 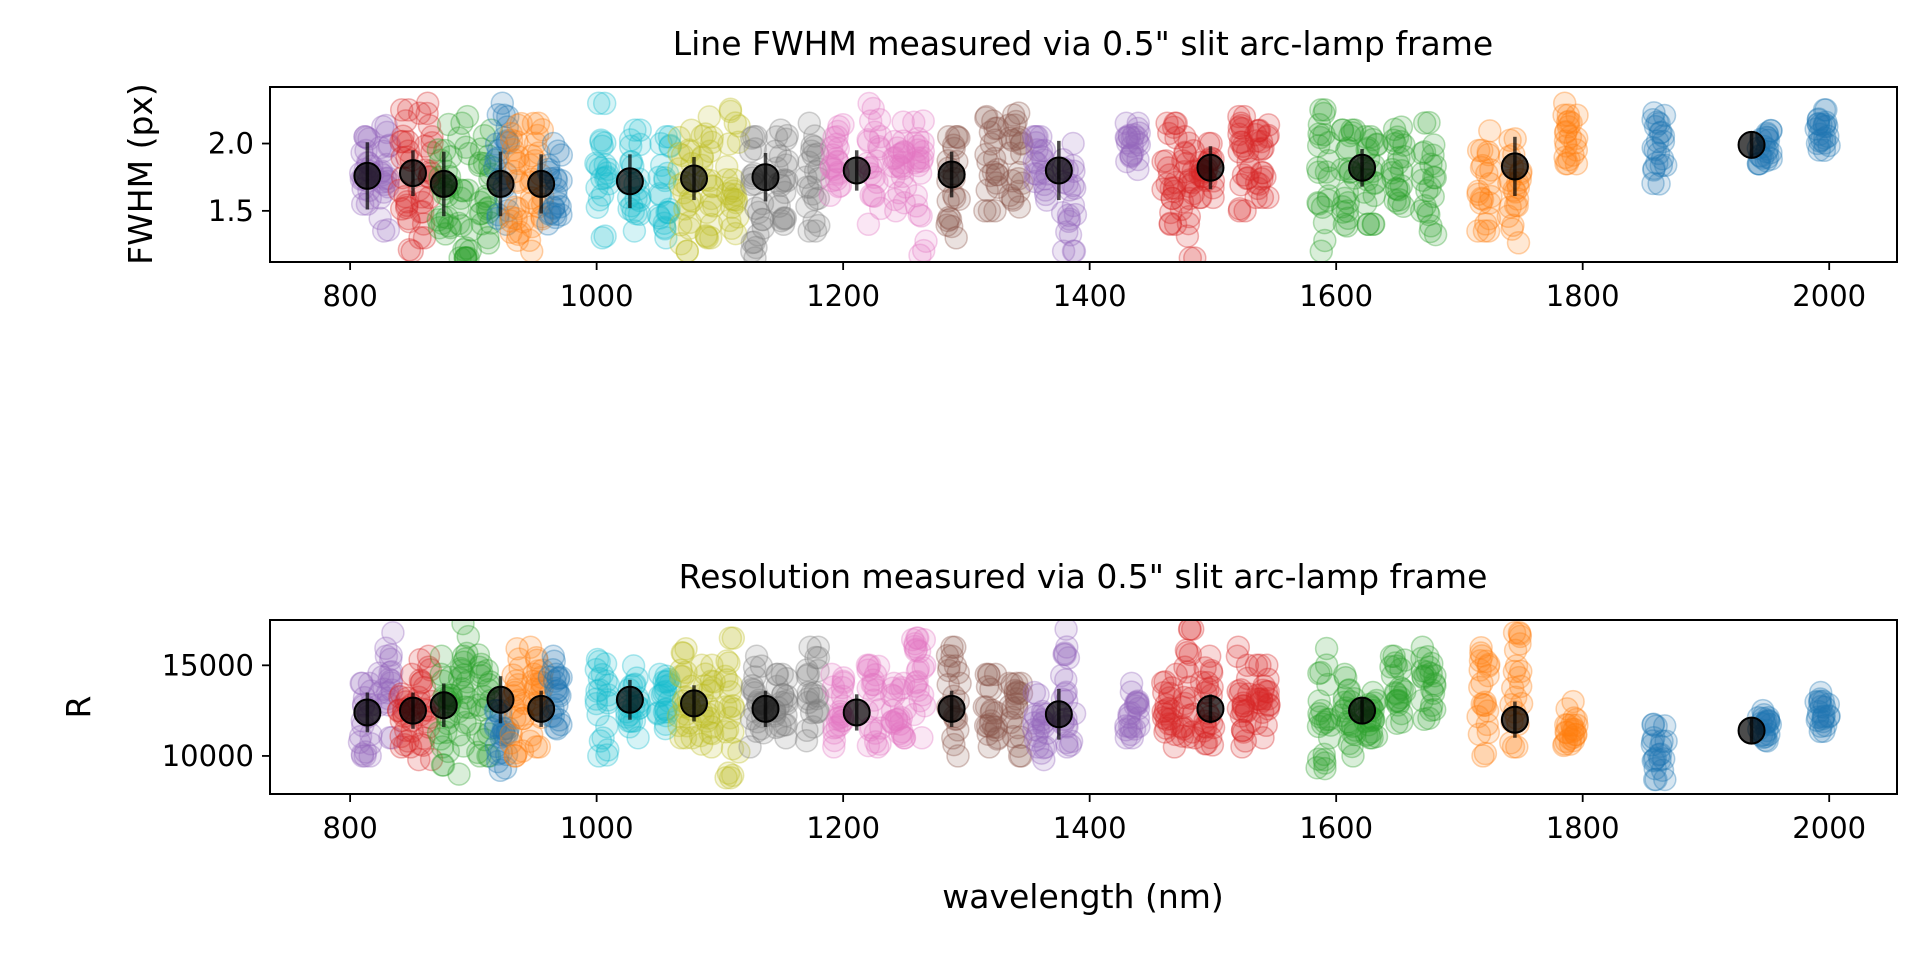 I want to click on fwhm-x-tick-label: 2000, so click(x=1829, y=296).